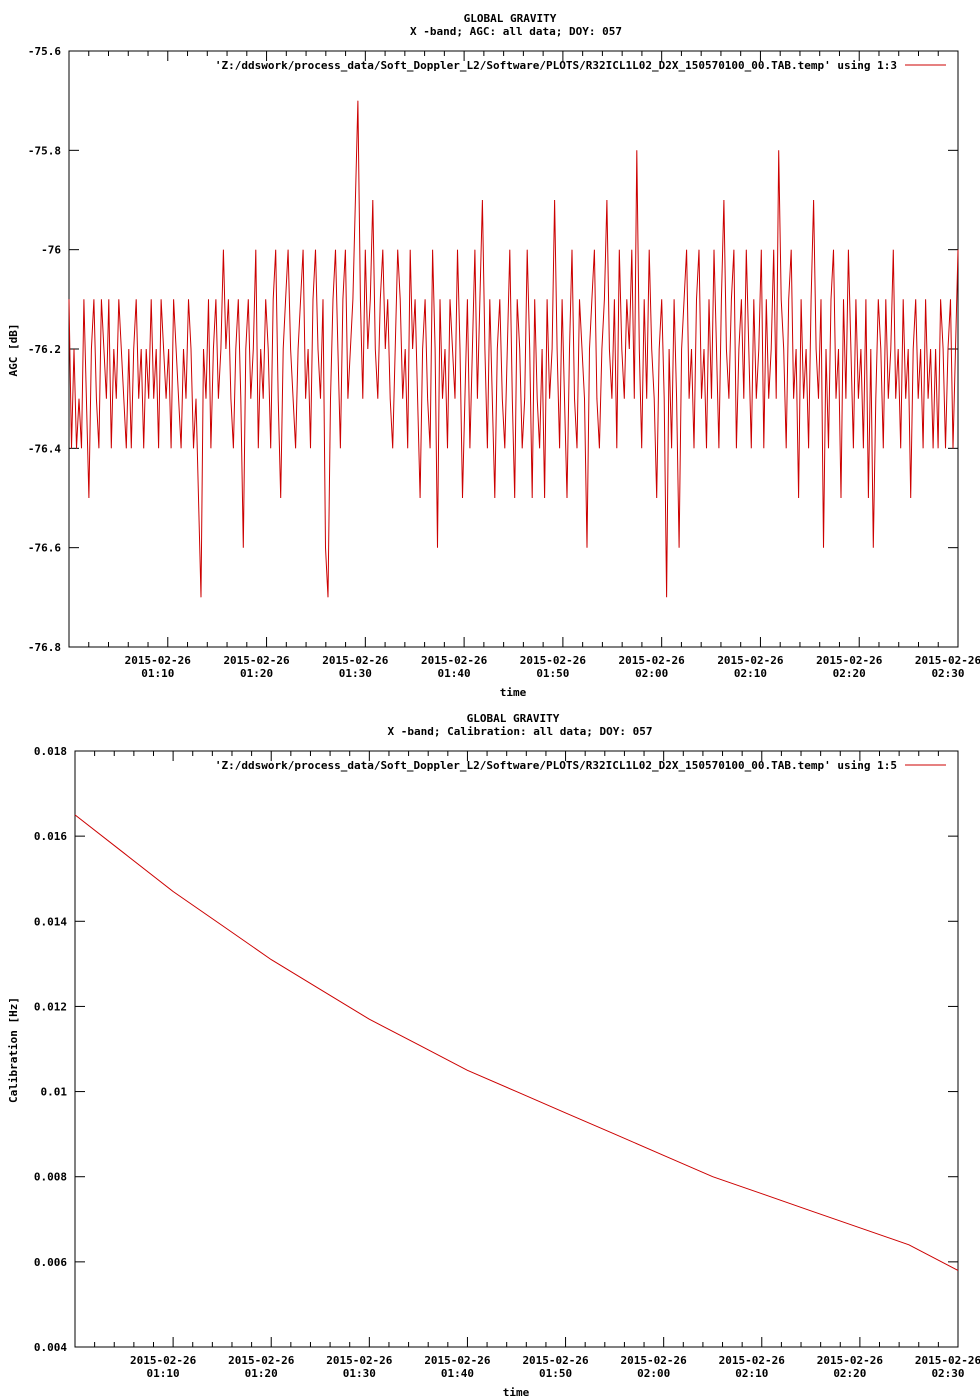  Describe the element at coordinates (516, 31) in the screenshot. I see `chart-subtitle: X -band; AGC: all data; DOY: 057` at that location.